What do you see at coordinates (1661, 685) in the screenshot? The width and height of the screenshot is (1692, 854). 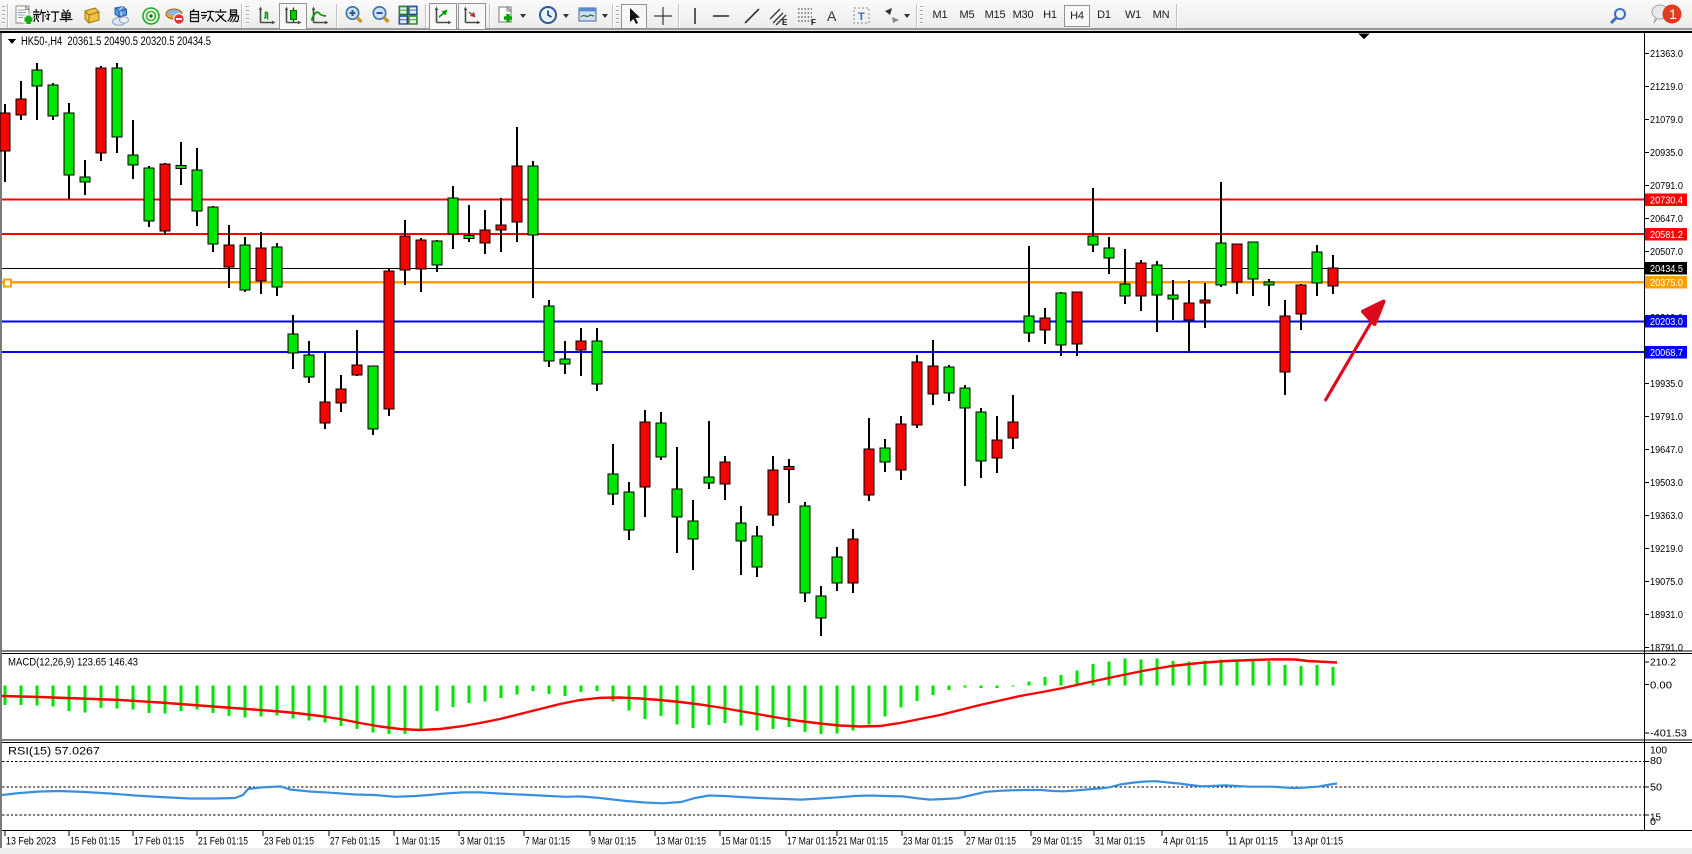 I see `svg-text: 0.00` at bounding box center [1661, 685].